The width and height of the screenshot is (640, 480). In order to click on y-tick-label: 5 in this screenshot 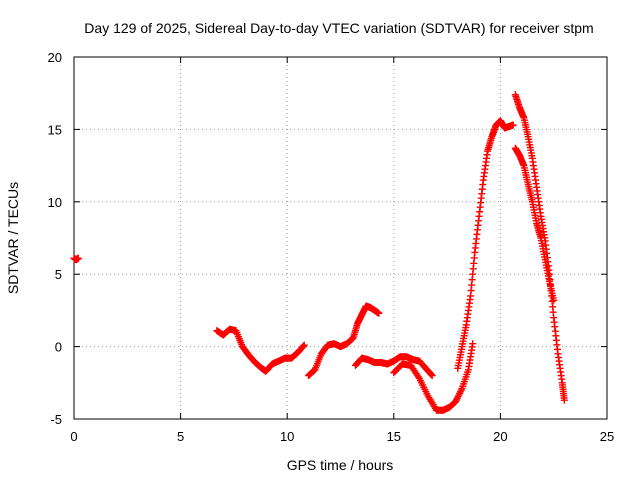, I will do `click(58, 274)`.